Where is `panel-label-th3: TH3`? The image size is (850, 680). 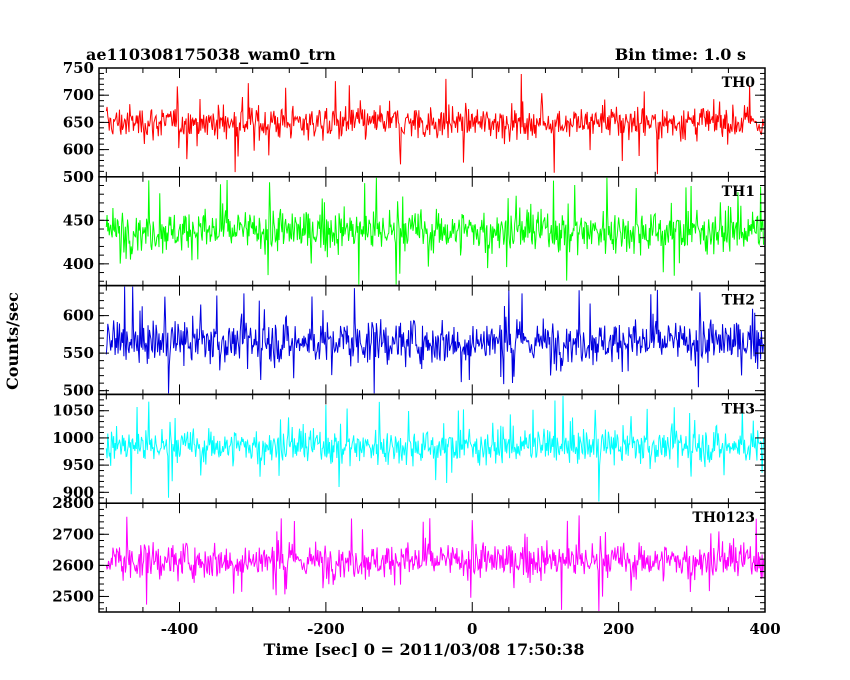 panel-label-th3: TH3 is located at coordinates (738, 409).